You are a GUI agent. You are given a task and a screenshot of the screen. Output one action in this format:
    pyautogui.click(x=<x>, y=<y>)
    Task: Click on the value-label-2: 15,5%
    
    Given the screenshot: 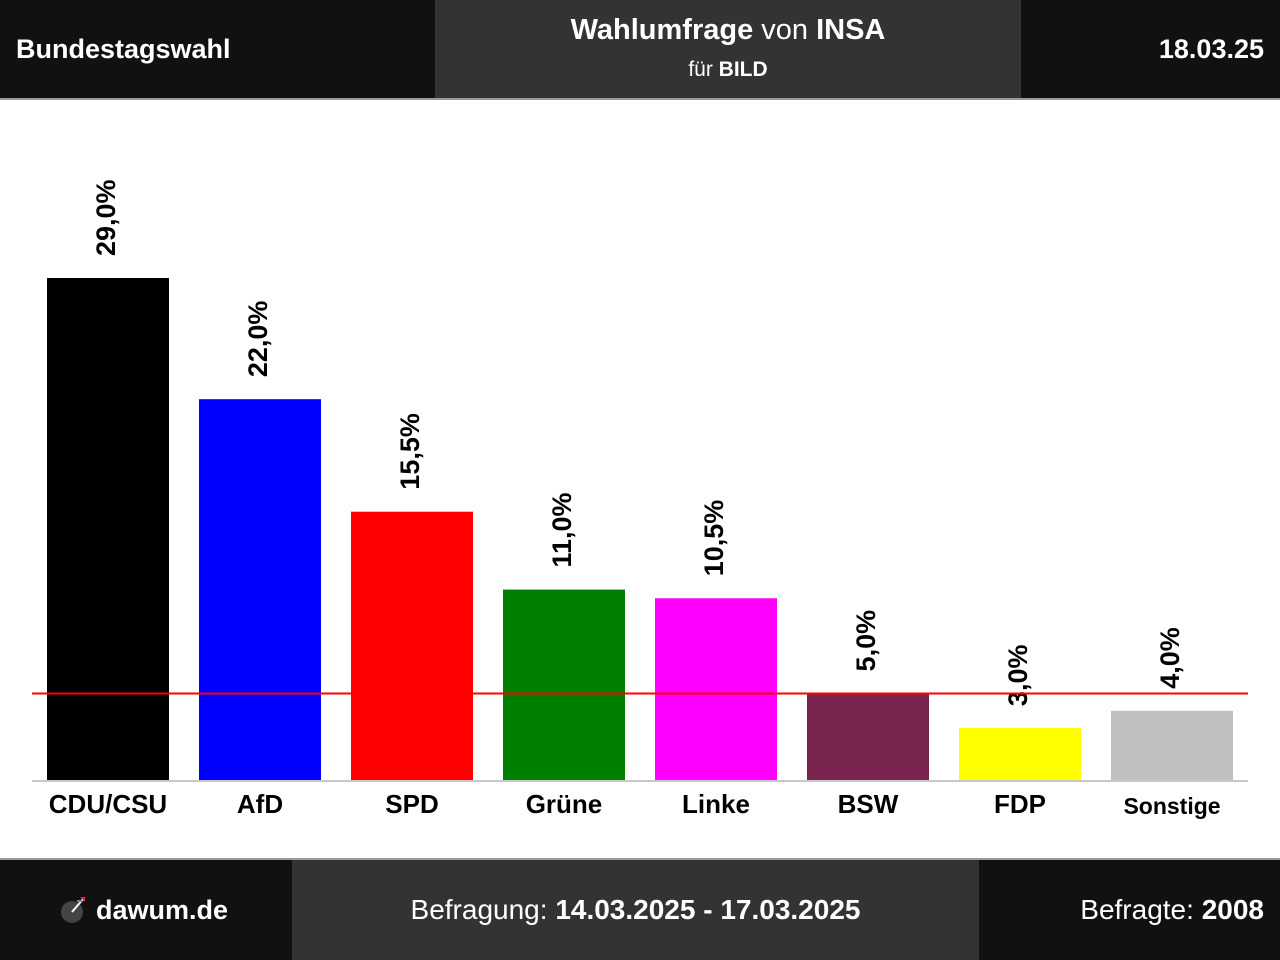 What is the action you would take?
    pyautogui.click(x=410, y=451)
    